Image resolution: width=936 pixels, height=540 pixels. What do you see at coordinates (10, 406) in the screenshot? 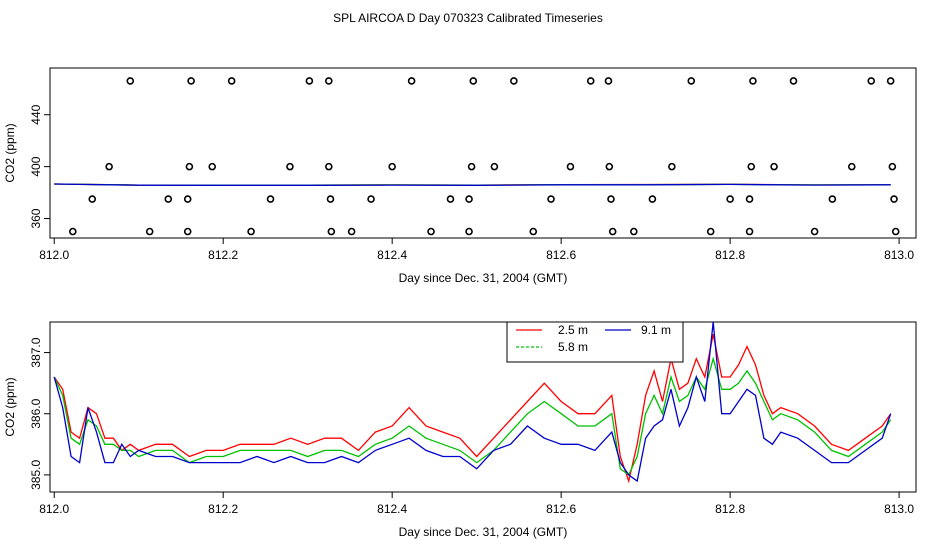
I see `bottom-y-axis-label: CO2 (ppm)` at bounding box center [10, 406].